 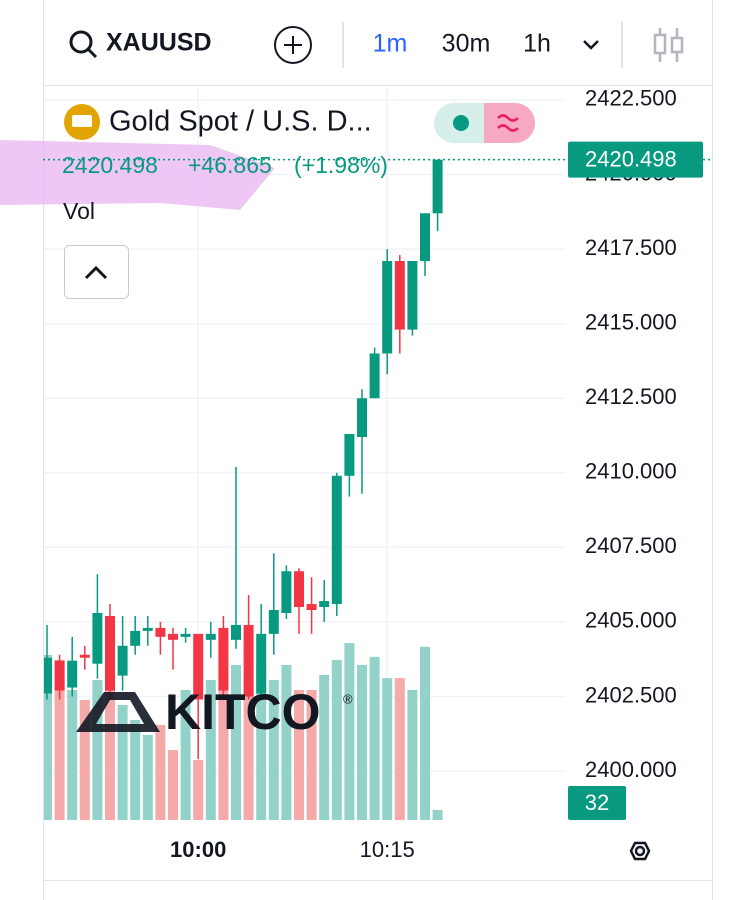 I want to click on y-tick-label: 2417.500, so click(x=631, y=247).